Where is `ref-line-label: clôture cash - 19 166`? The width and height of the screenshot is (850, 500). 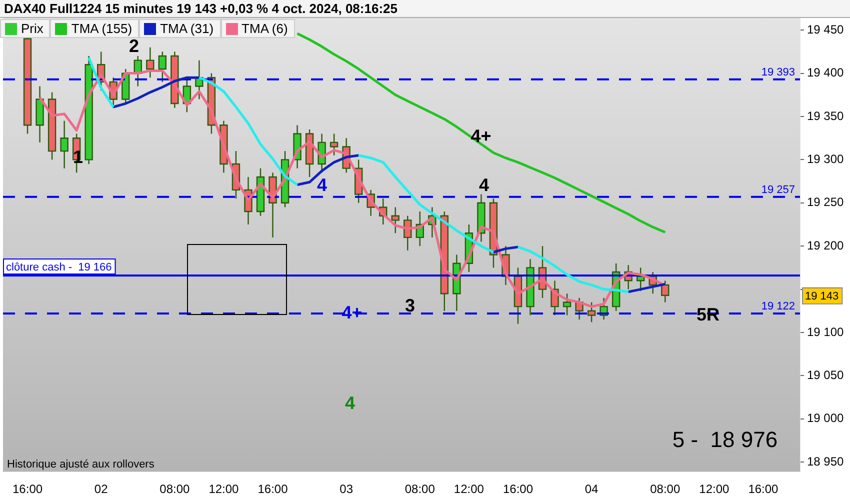 ref-line-label: clôture cash - 19 166 is located at coordinates (59, 267).